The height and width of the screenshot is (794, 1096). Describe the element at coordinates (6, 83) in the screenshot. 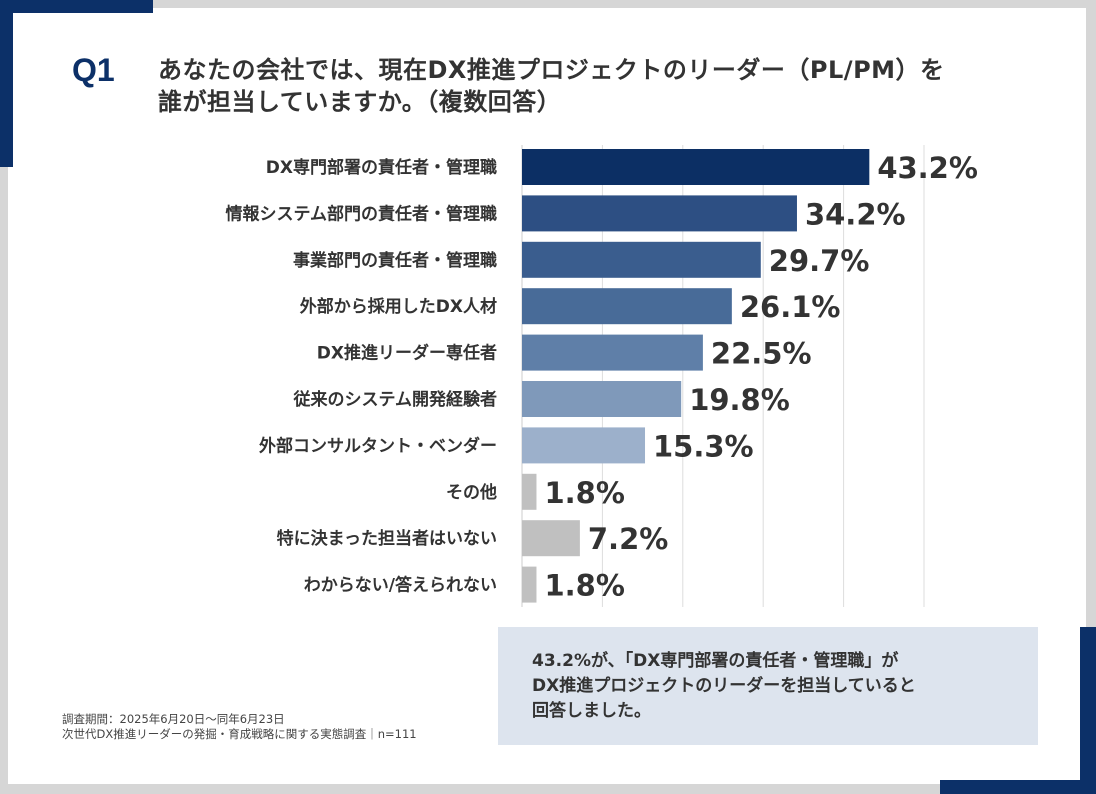

I see `corner-accent-left` at that location.